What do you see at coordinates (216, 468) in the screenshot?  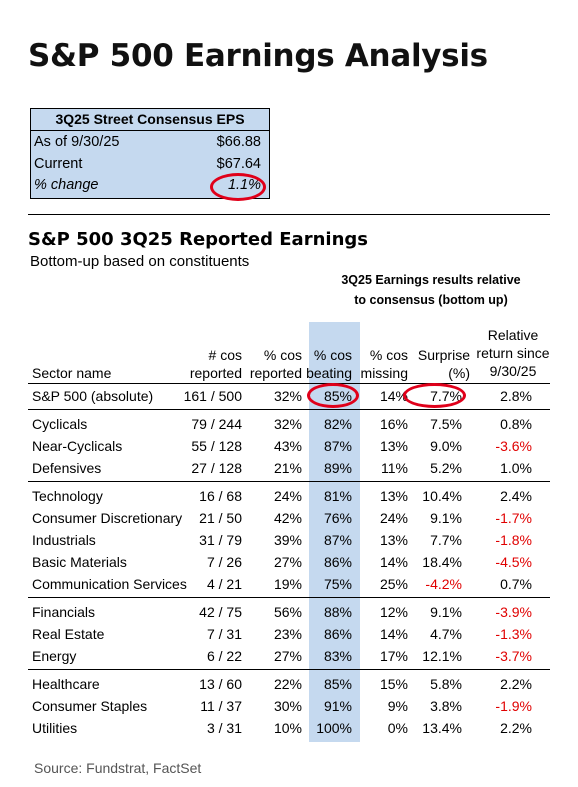 I see `cell-reported: 27 / 128` at bounding box center [216, 468].